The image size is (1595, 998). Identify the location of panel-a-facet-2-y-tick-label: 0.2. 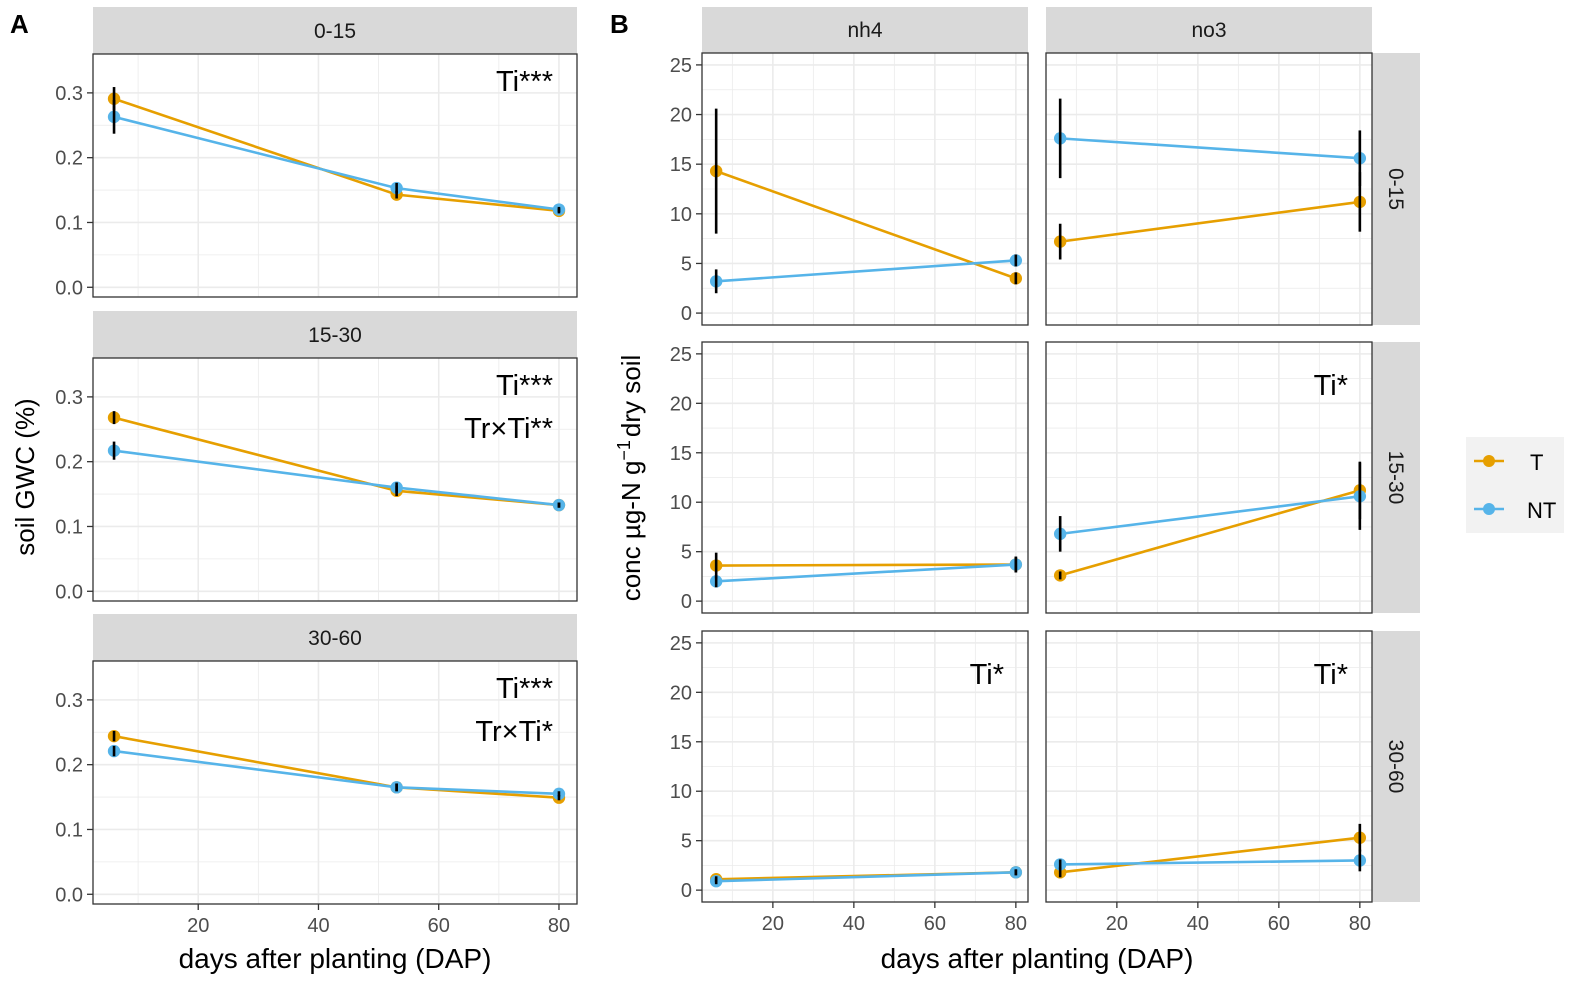
(69, 766).